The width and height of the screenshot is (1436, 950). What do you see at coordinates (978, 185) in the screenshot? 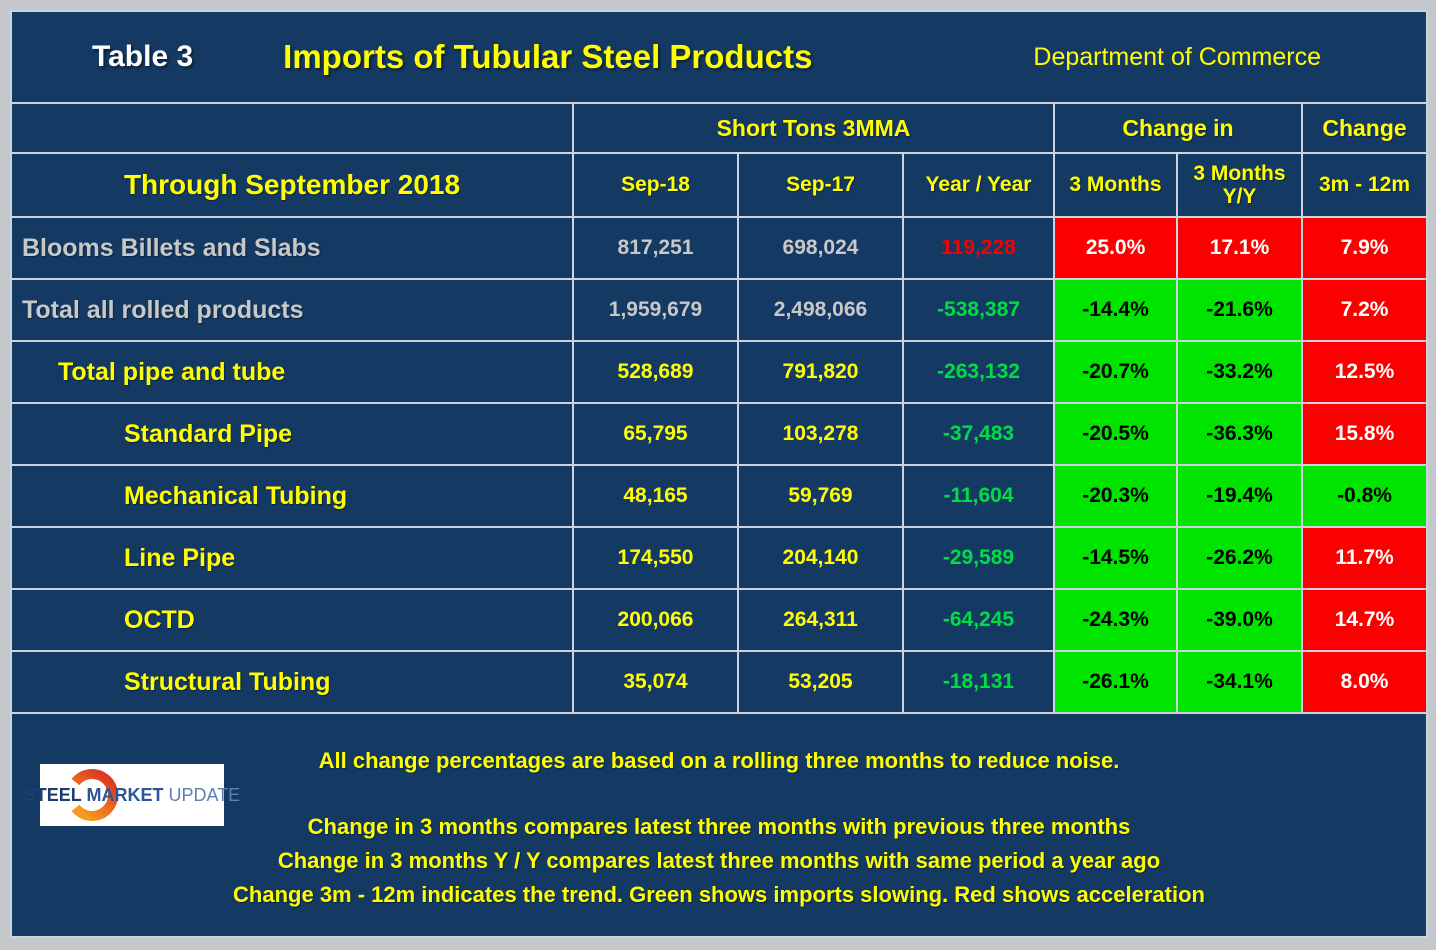
I see `header-col-year-year: Year / Year` at bounding box center [978, 185].